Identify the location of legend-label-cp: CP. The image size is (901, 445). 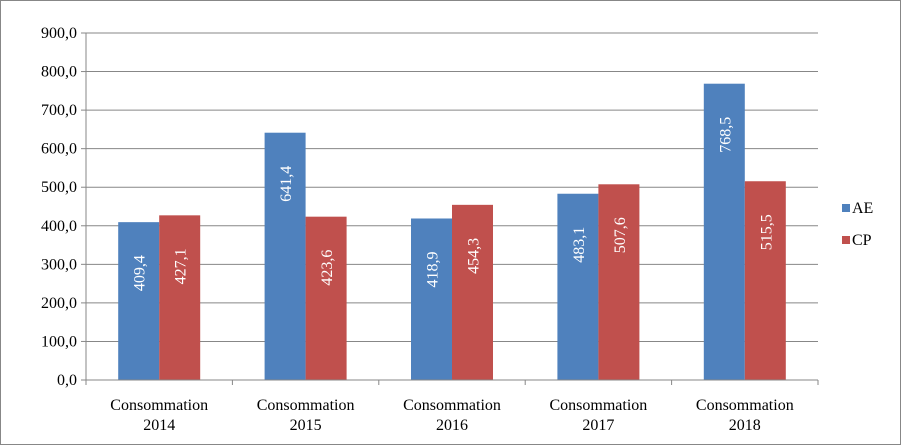
(862, 240).